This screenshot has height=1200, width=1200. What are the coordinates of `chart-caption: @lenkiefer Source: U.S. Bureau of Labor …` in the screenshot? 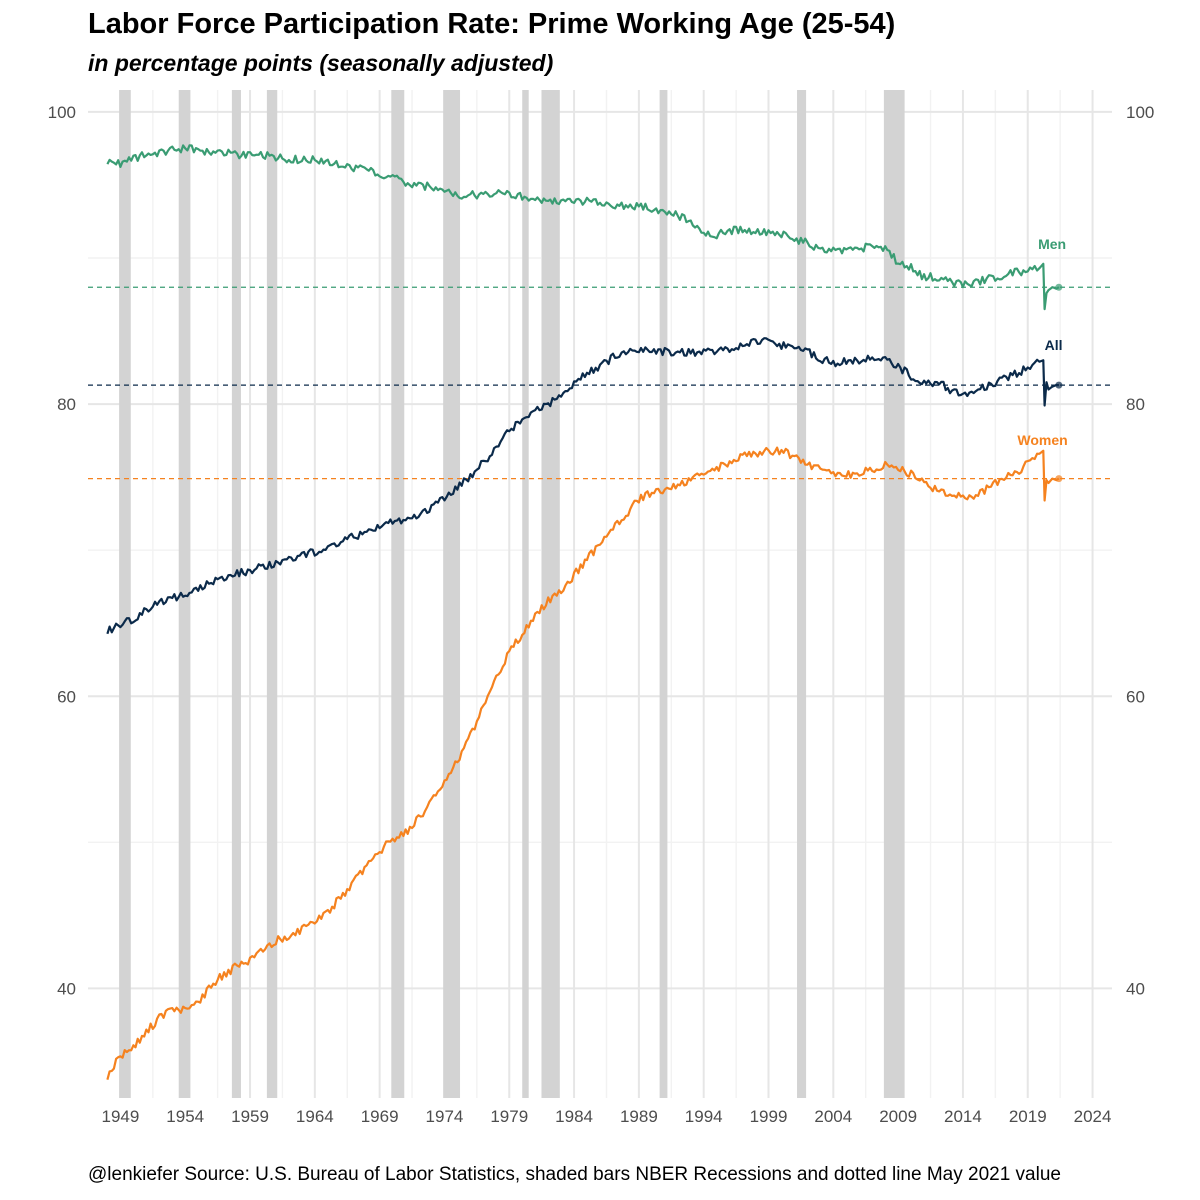 It's located at (574, 1174).